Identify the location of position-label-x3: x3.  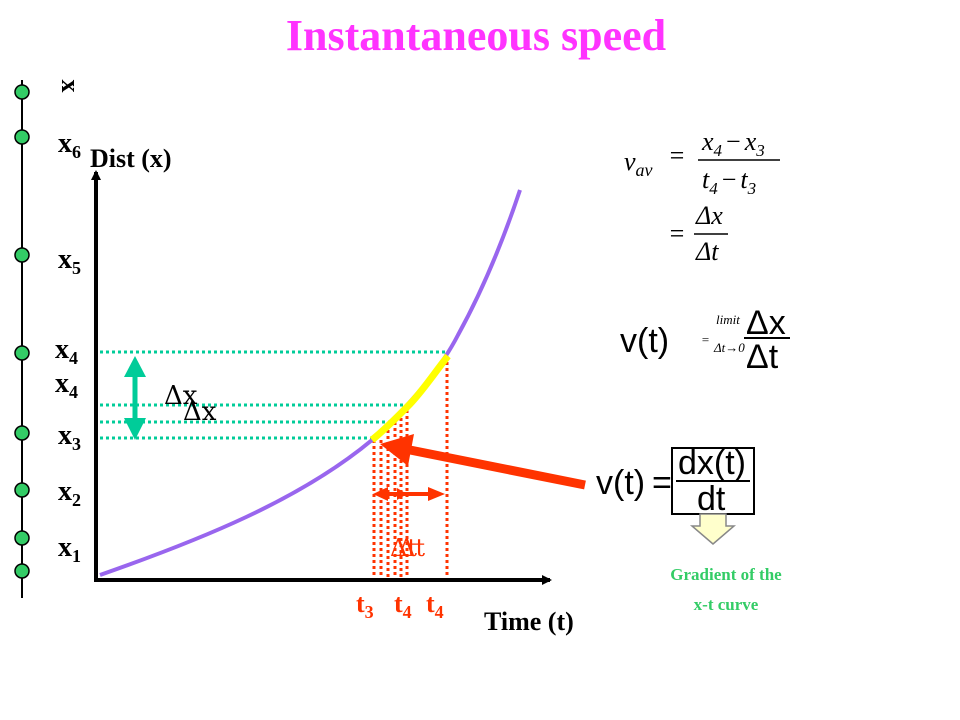
(69, 437).